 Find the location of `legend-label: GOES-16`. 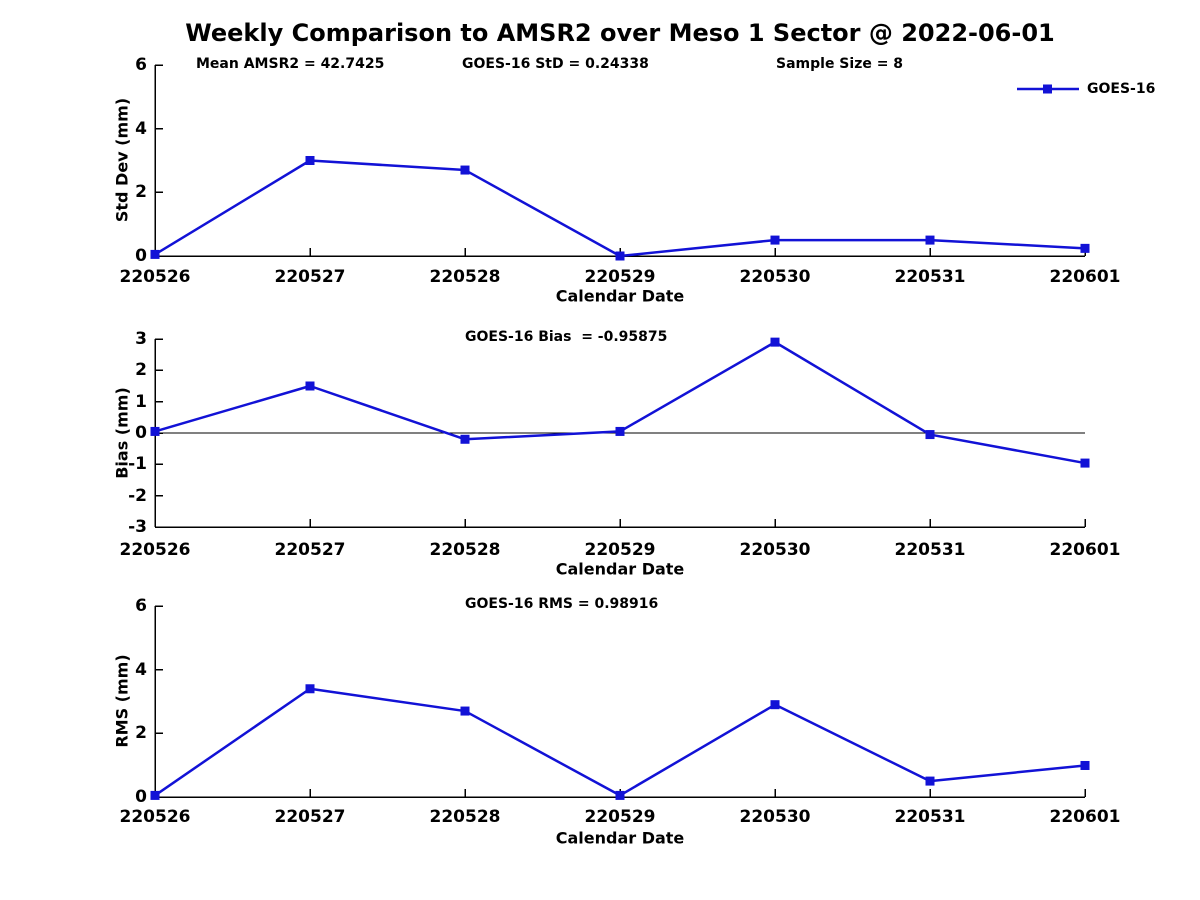

legend-label: GOES-16 is located at coordinates (1121, 89).